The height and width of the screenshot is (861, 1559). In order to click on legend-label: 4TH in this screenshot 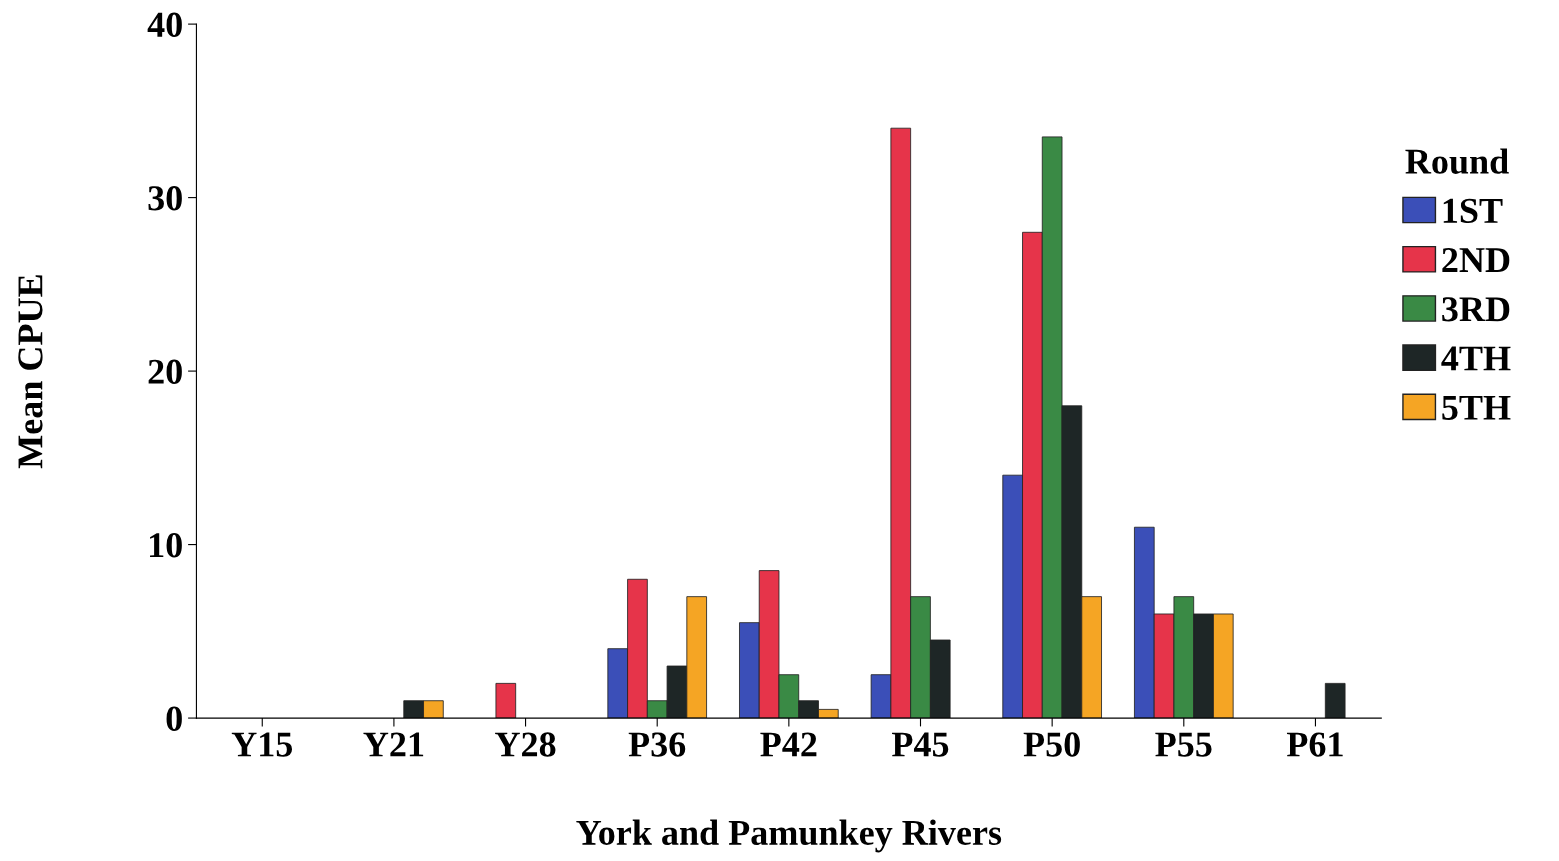, I will do `click(1476, 358)`.